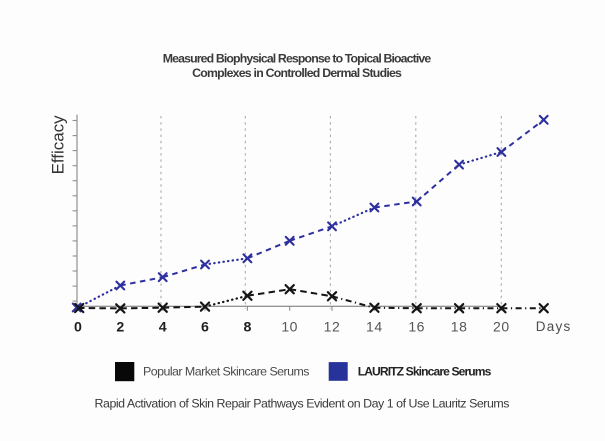 This screenshot has width=605, height=441. What do you see at coordinates (58, 144) in the screenshot?
I see `svg-text: Efficacy` at bounding box center [58, 144].